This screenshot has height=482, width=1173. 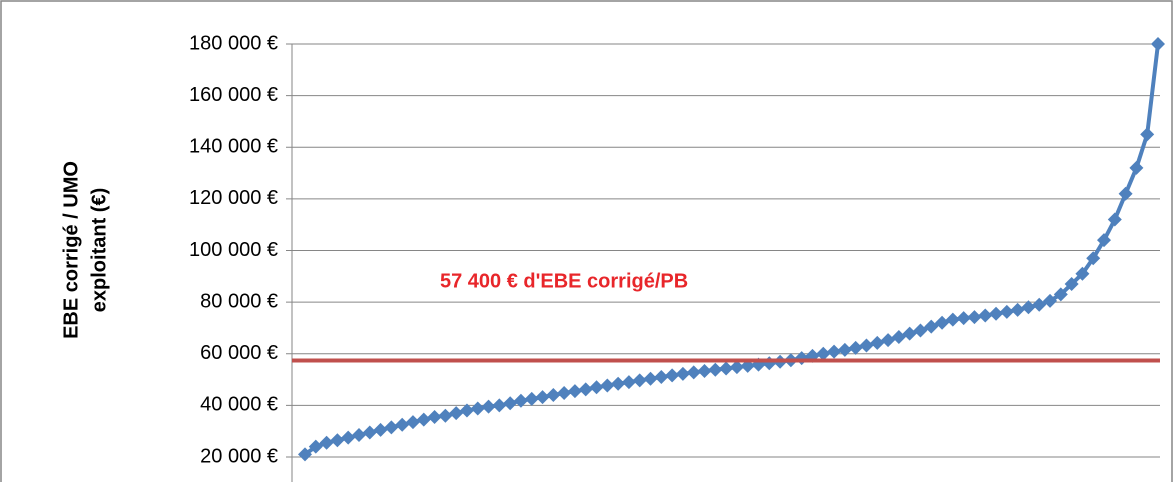 What do you see at coordinates (239, 353) in the screenshot?
I see `y-tick-label: 60 000 €` at bounding box center [239, 353].